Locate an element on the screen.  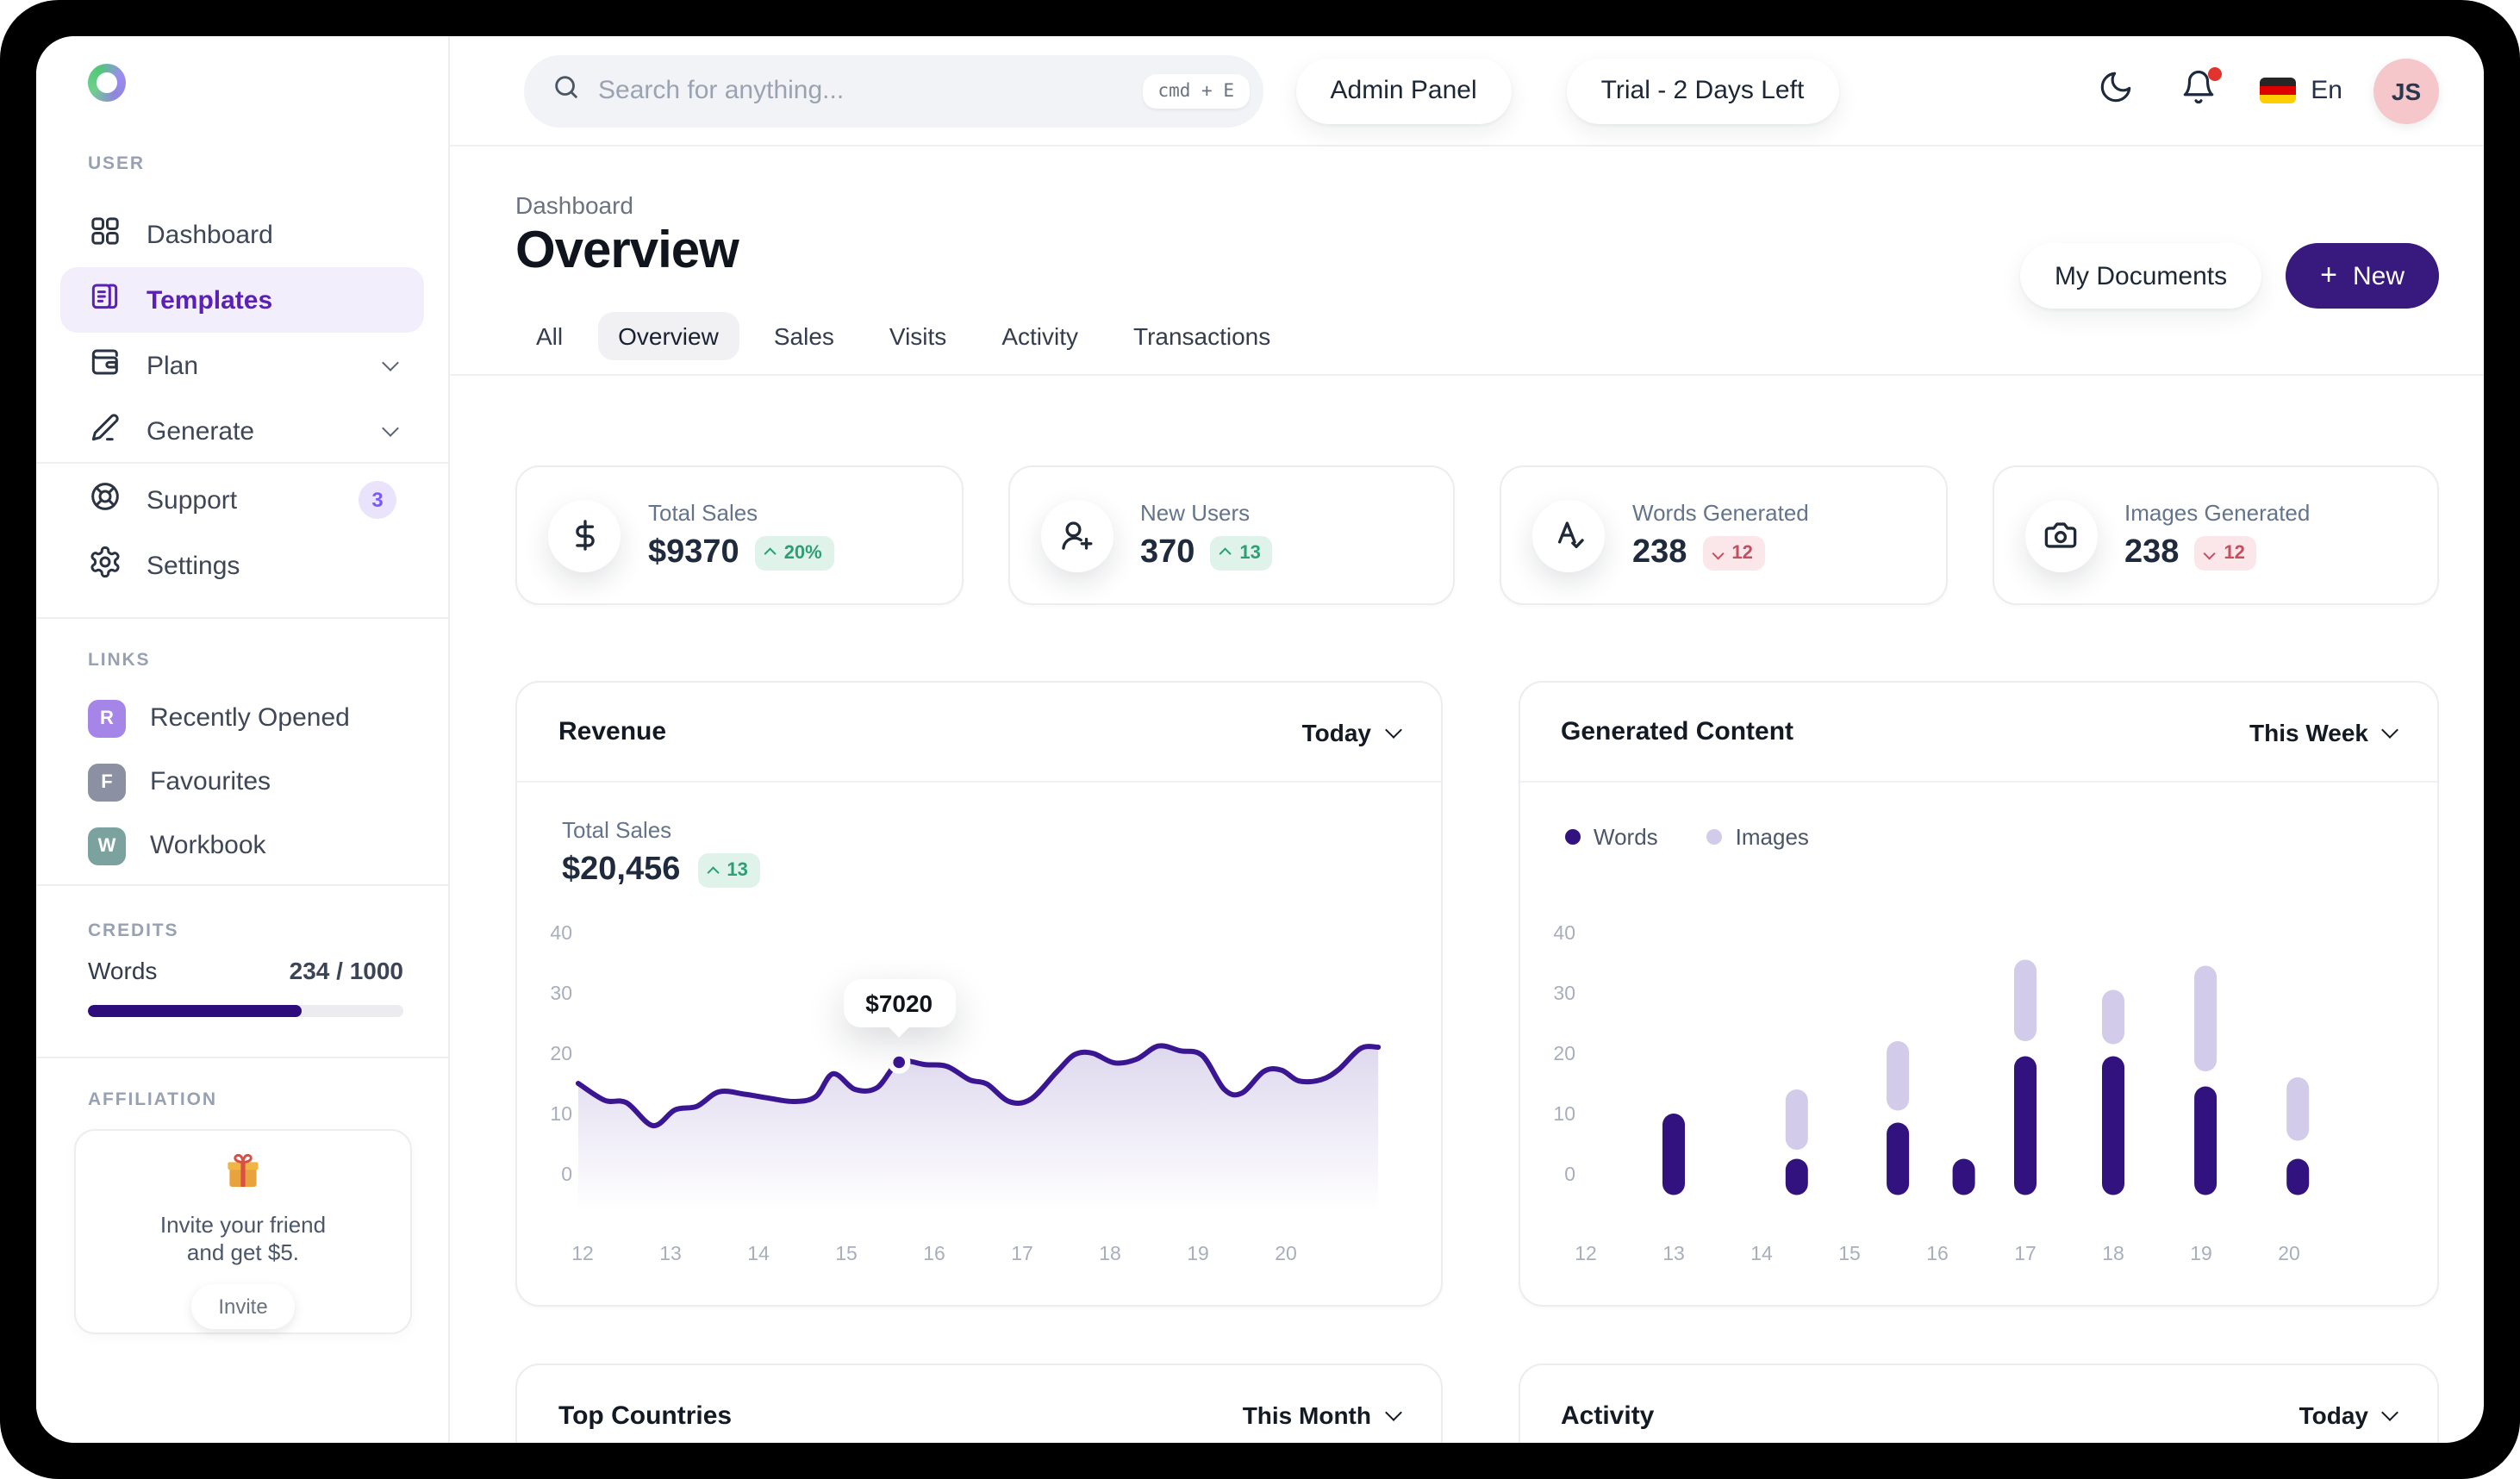
link-badge: R is located at coordinates (107, 718).